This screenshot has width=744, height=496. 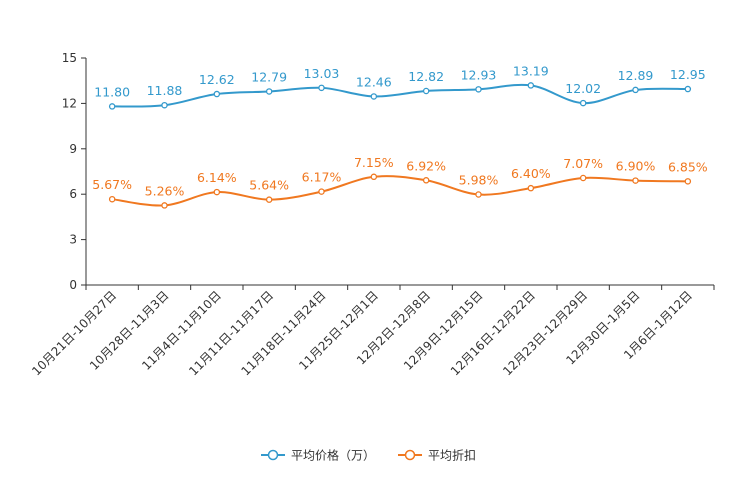 I want to click on data-label: 12.93, so click(x=479, y=74).